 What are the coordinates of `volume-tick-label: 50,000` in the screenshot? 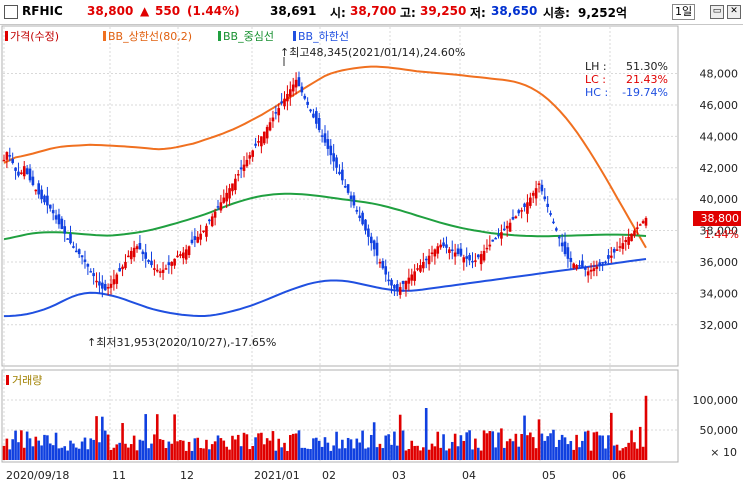 It's located at (719, 430).